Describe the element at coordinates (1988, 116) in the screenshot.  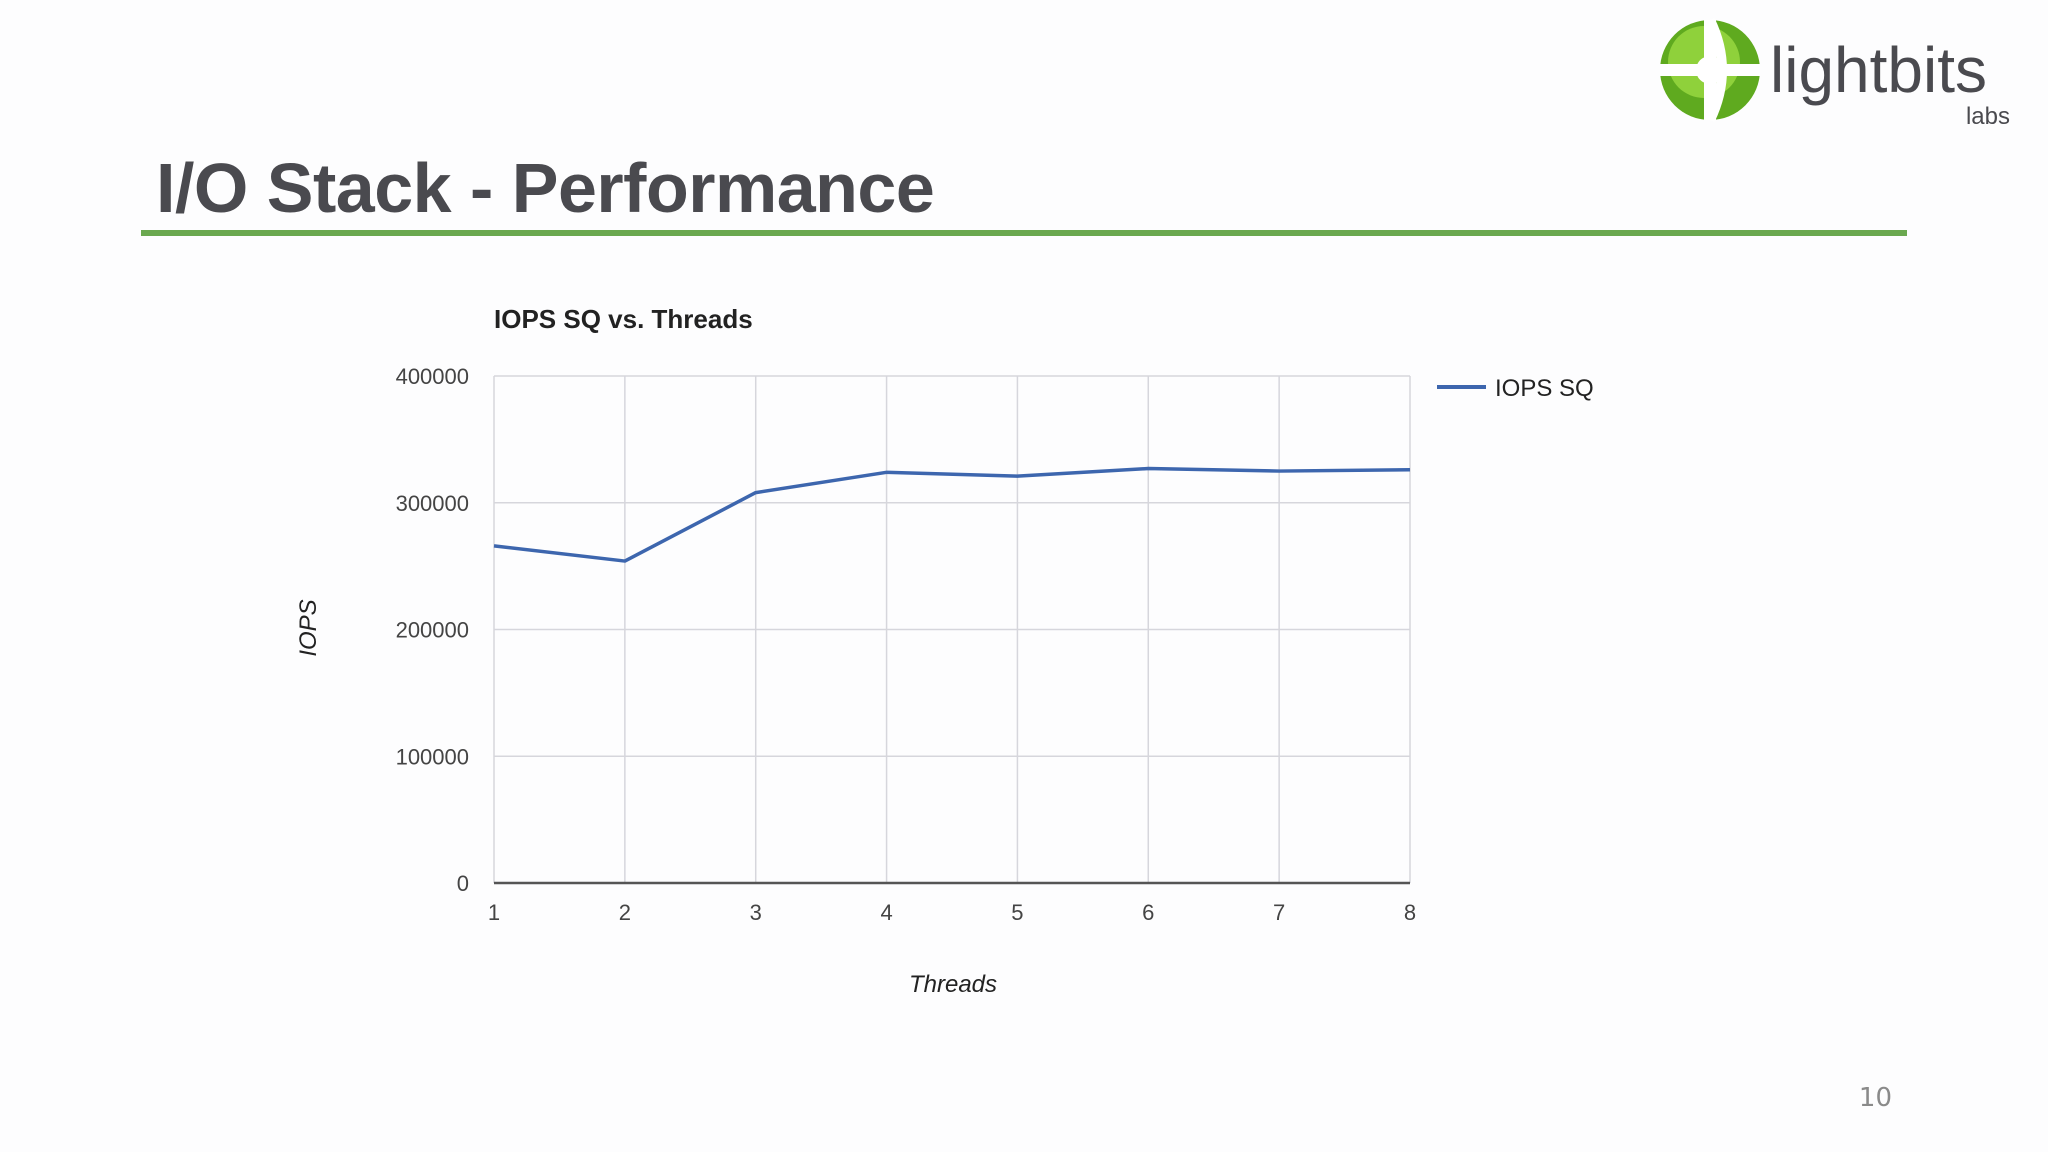
I see `logo-subtext: labs` at that location.